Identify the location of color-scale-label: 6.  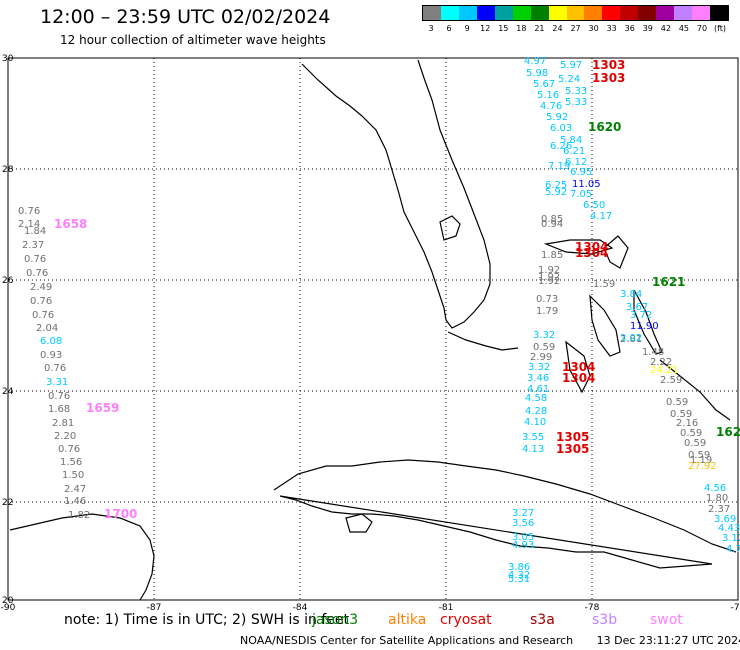
(449, 28).